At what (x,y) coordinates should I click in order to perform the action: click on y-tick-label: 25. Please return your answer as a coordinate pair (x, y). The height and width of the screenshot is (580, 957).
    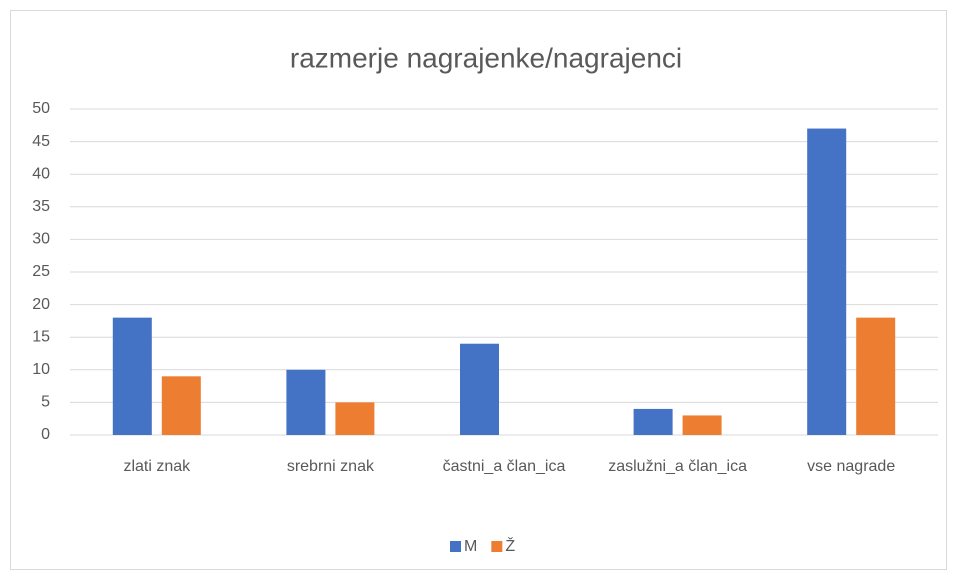
    Looking at the image, I should click on (41, 271).